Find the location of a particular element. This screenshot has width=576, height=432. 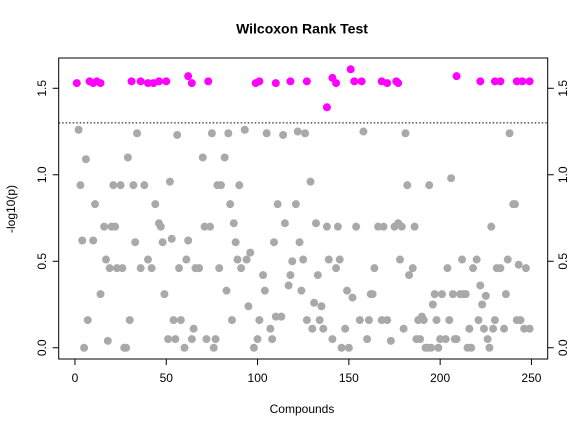

x-tick-label: 50 is located at coordinates (167, 378).